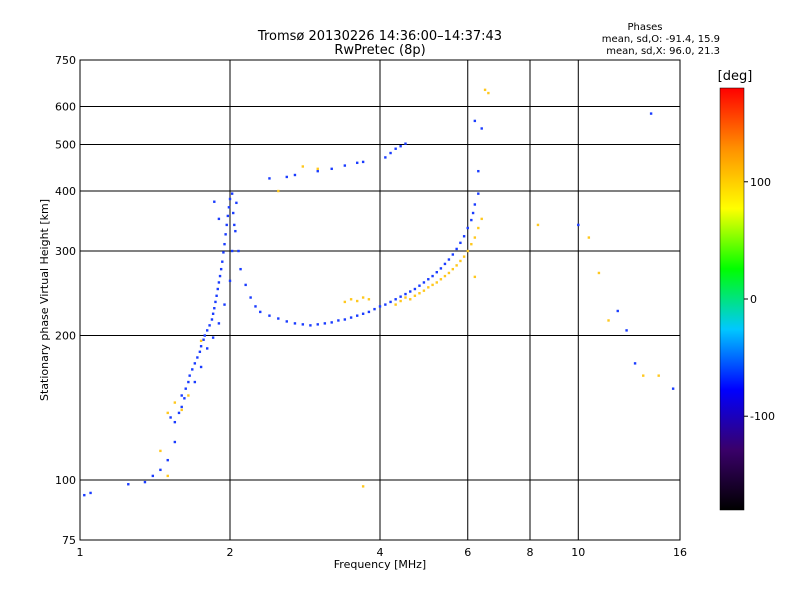 The width and height of the screenshot is (800, 600). I want to click on x-tick-label: 2, so click(230, 552).